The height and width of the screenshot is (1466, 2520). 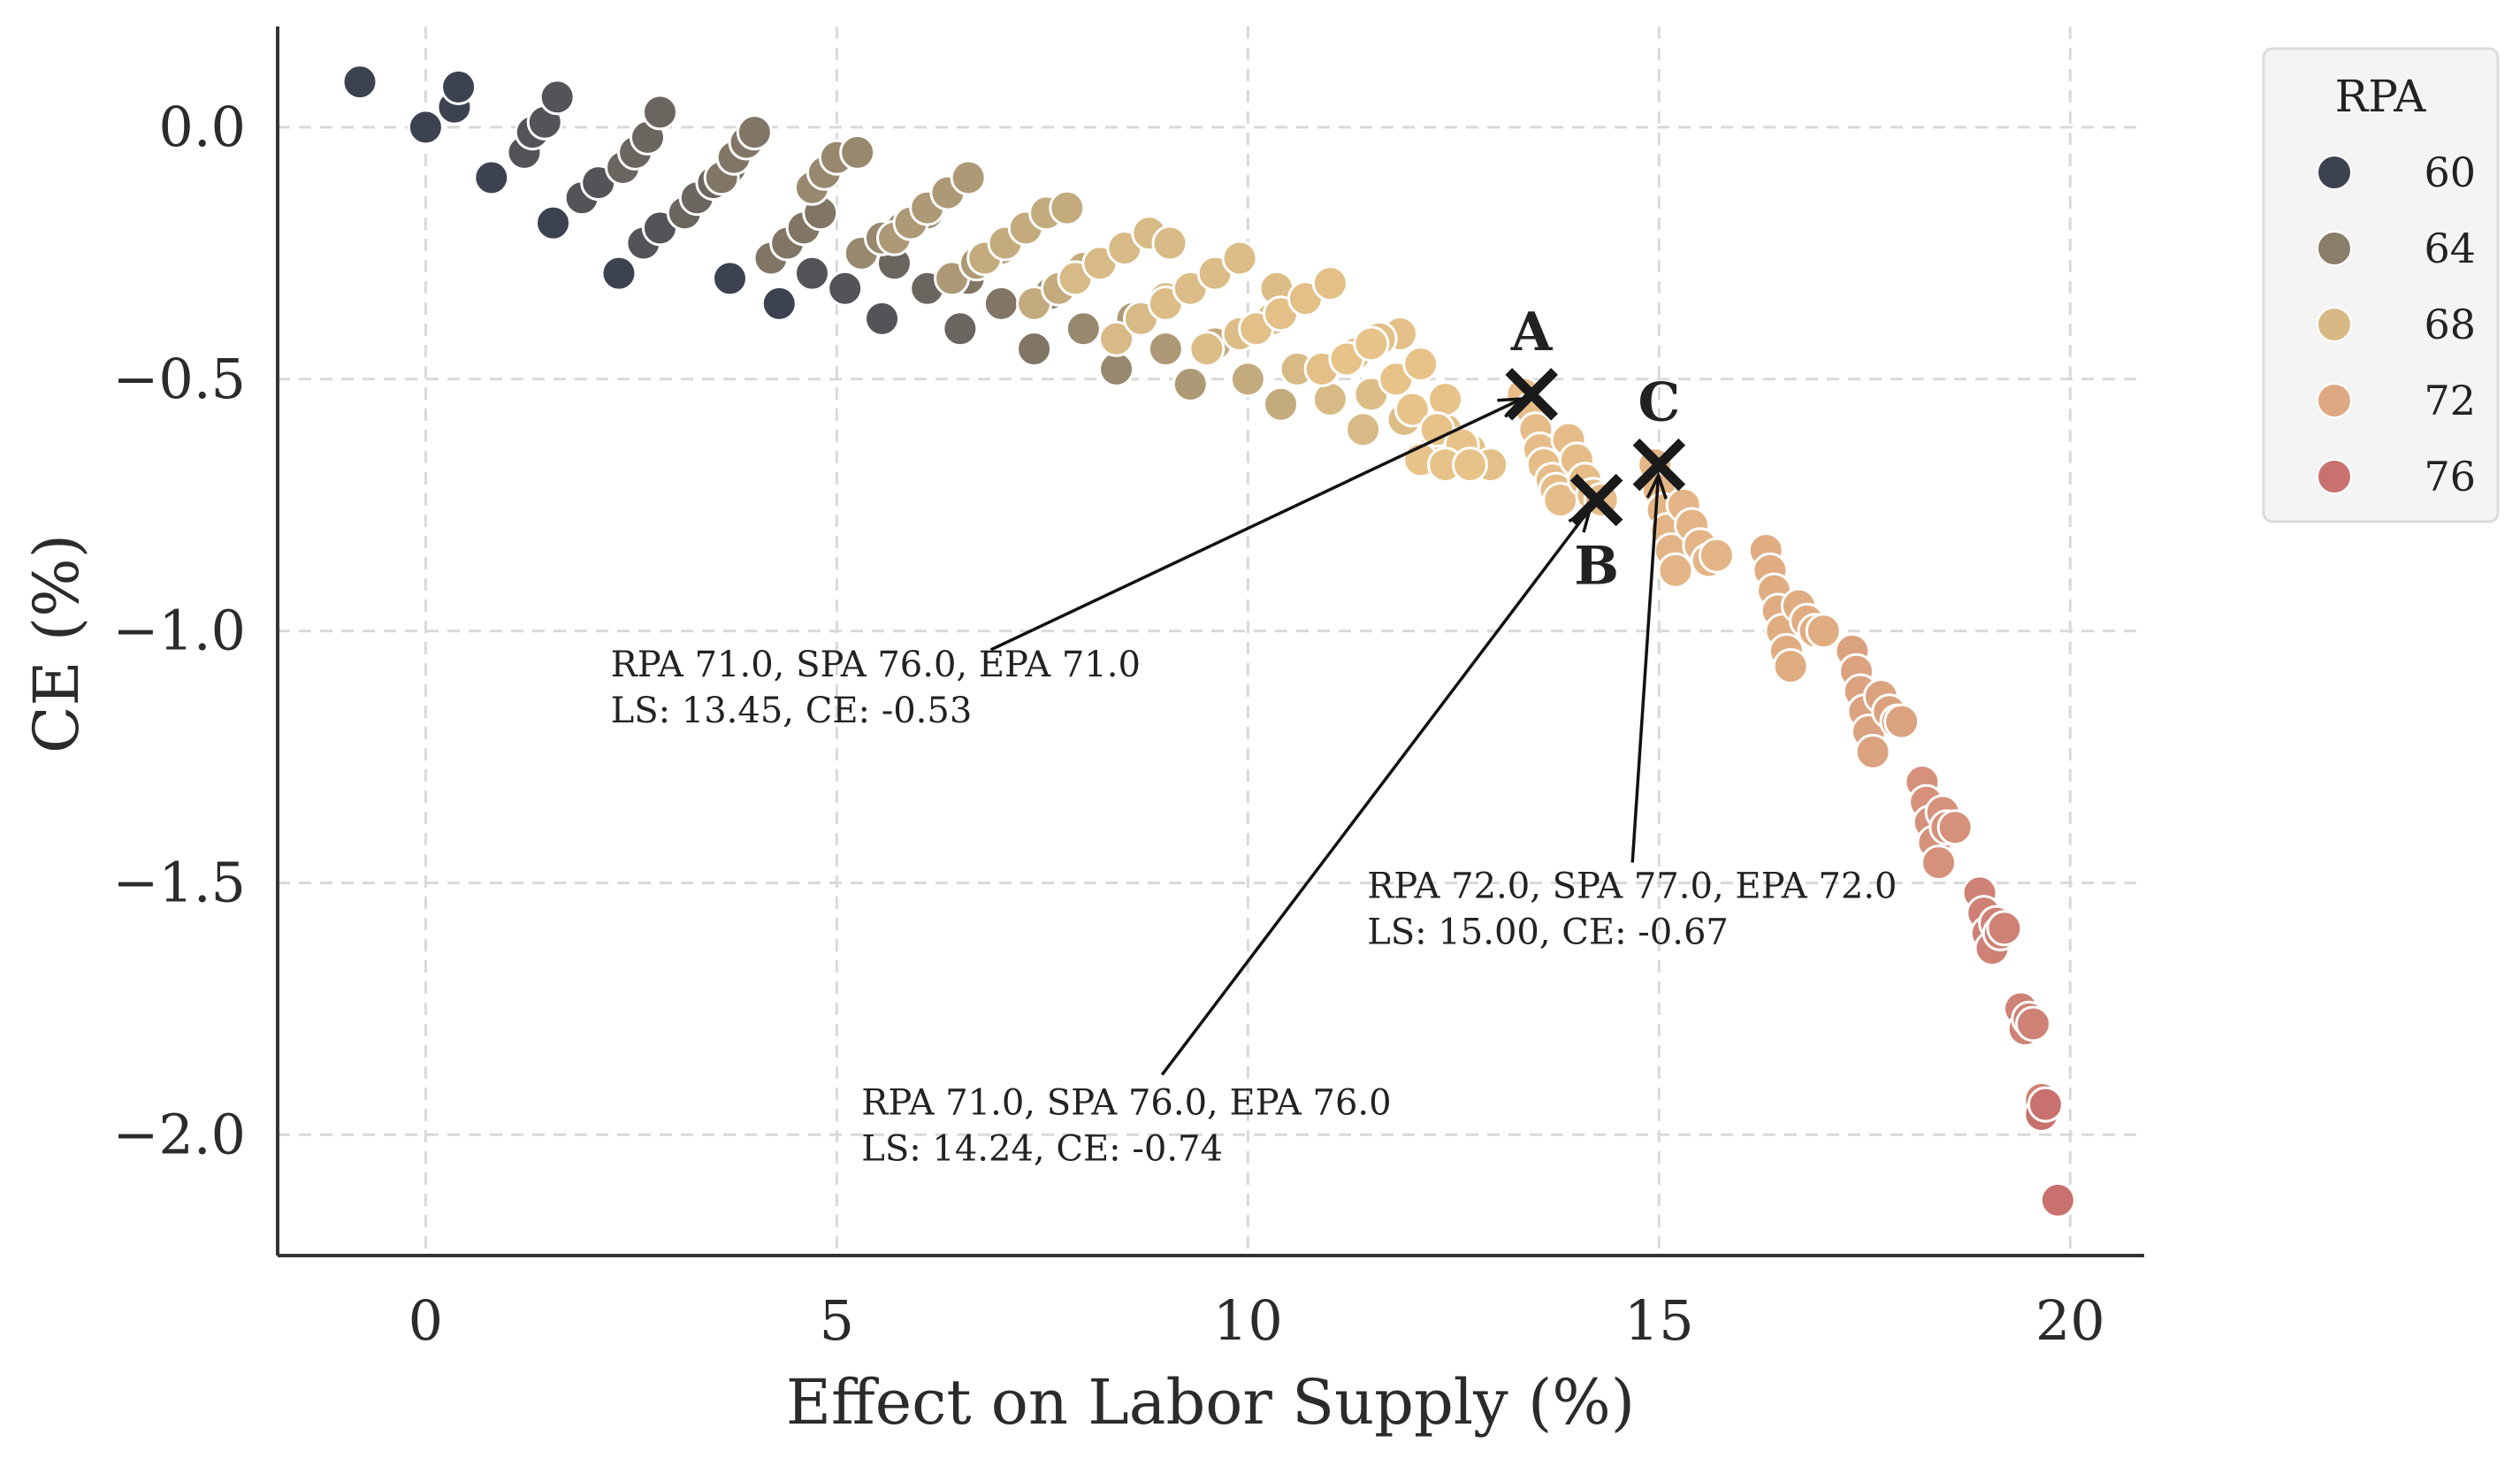 I want to click on x-tick-label: 15, so click(x=1659, y=1320).